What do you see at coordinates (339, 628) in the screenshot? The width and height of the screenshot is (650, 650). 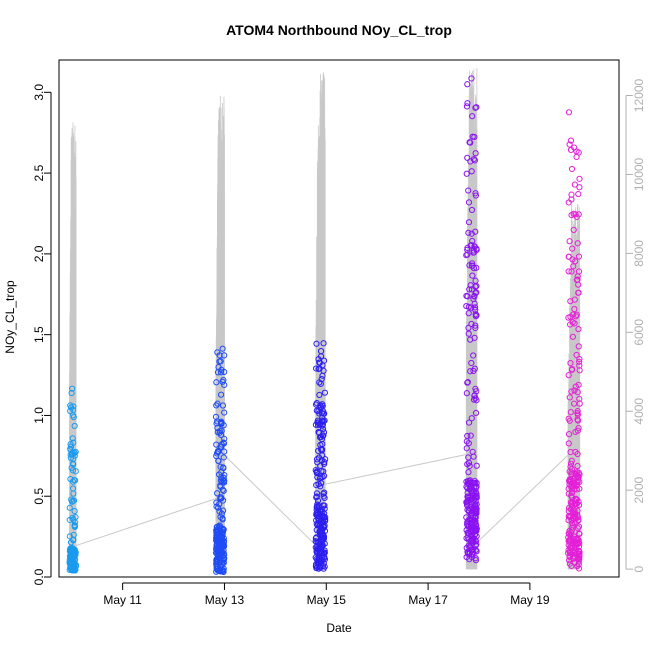 I see `x-axis-label: Date` at bounding box center [339, 628].